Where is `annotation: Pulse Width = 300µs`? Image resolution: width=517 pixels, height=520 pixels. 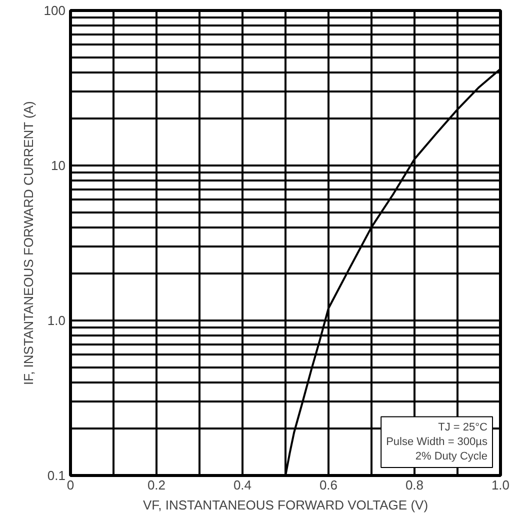 annotation: Pulse Width = 300µs is located at coordinates (437, 442).